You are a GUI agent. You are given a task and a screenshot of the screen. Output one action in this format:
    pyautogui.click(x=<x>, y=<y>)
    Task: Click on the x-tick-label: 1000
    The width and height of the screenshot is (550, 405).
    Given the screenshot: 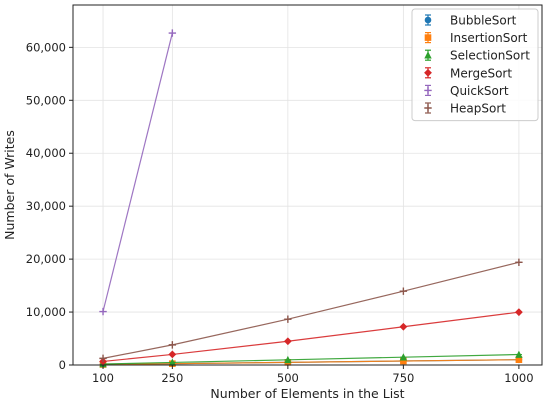 What is the action you would take?
    pyautogui.click(x=518, y=378)
    